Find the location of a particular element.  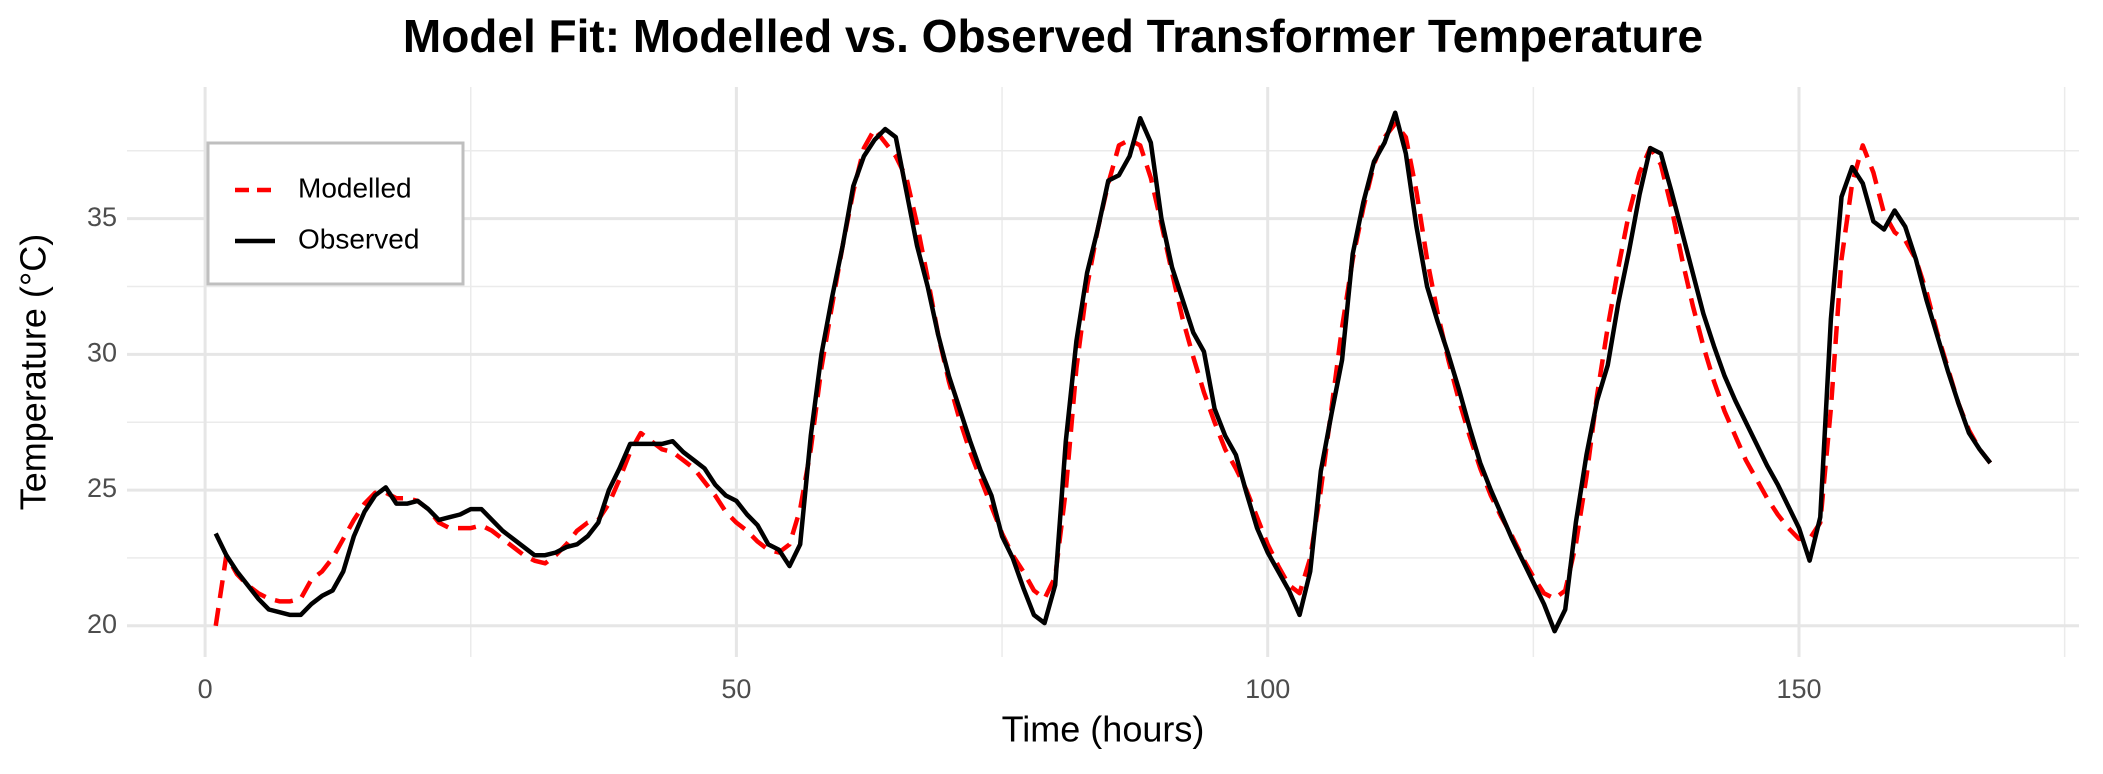

x-axis-title: Time (hours) is located at coordinates (1103, 729).